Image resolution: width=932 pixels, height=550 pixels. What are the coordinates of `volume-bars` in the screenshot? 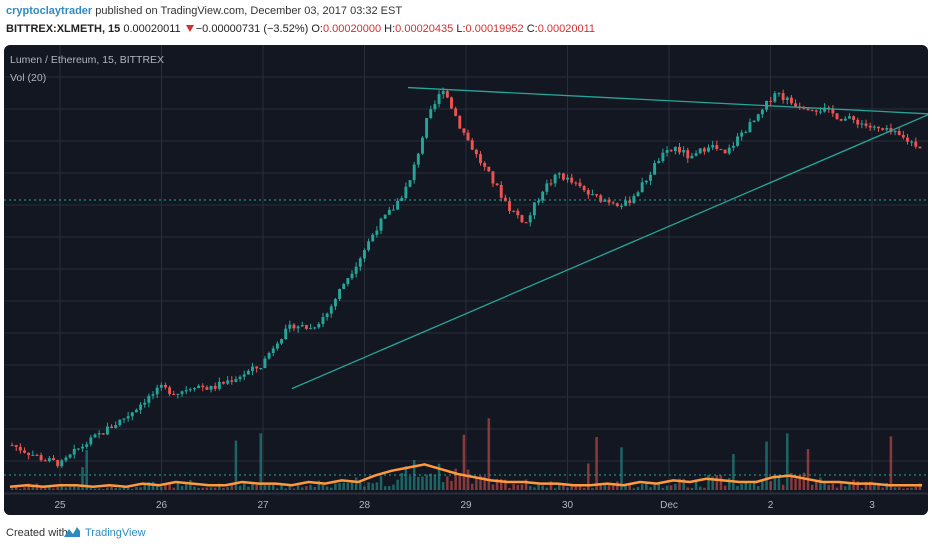 It's located at (466, 454).